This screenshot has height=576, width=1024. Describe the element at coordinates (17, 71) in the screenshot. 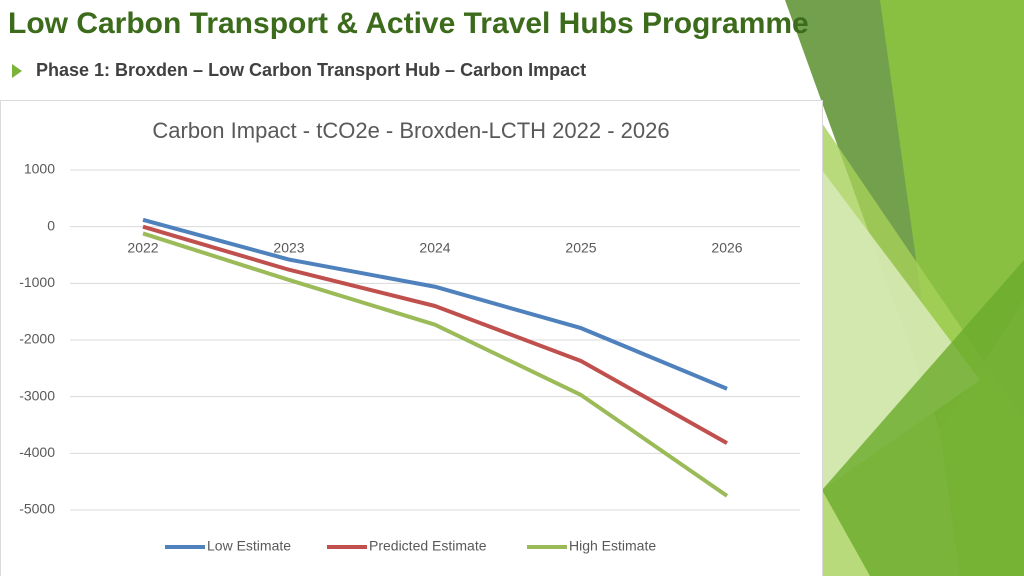

I see `bullet` at that location.